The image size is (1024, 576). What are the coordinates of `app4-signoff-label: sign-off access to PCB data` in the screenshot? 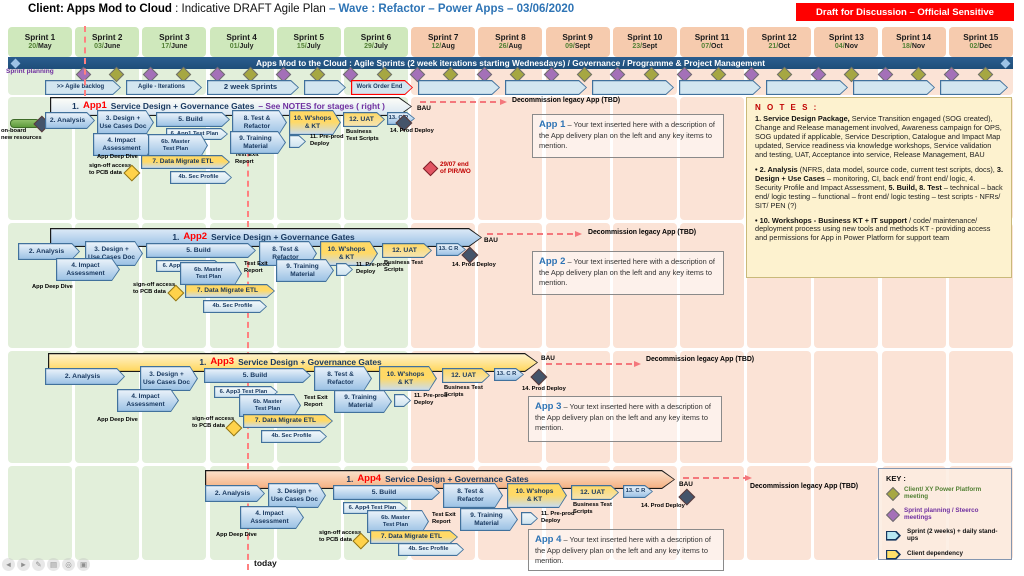 It's located at (340, 536).